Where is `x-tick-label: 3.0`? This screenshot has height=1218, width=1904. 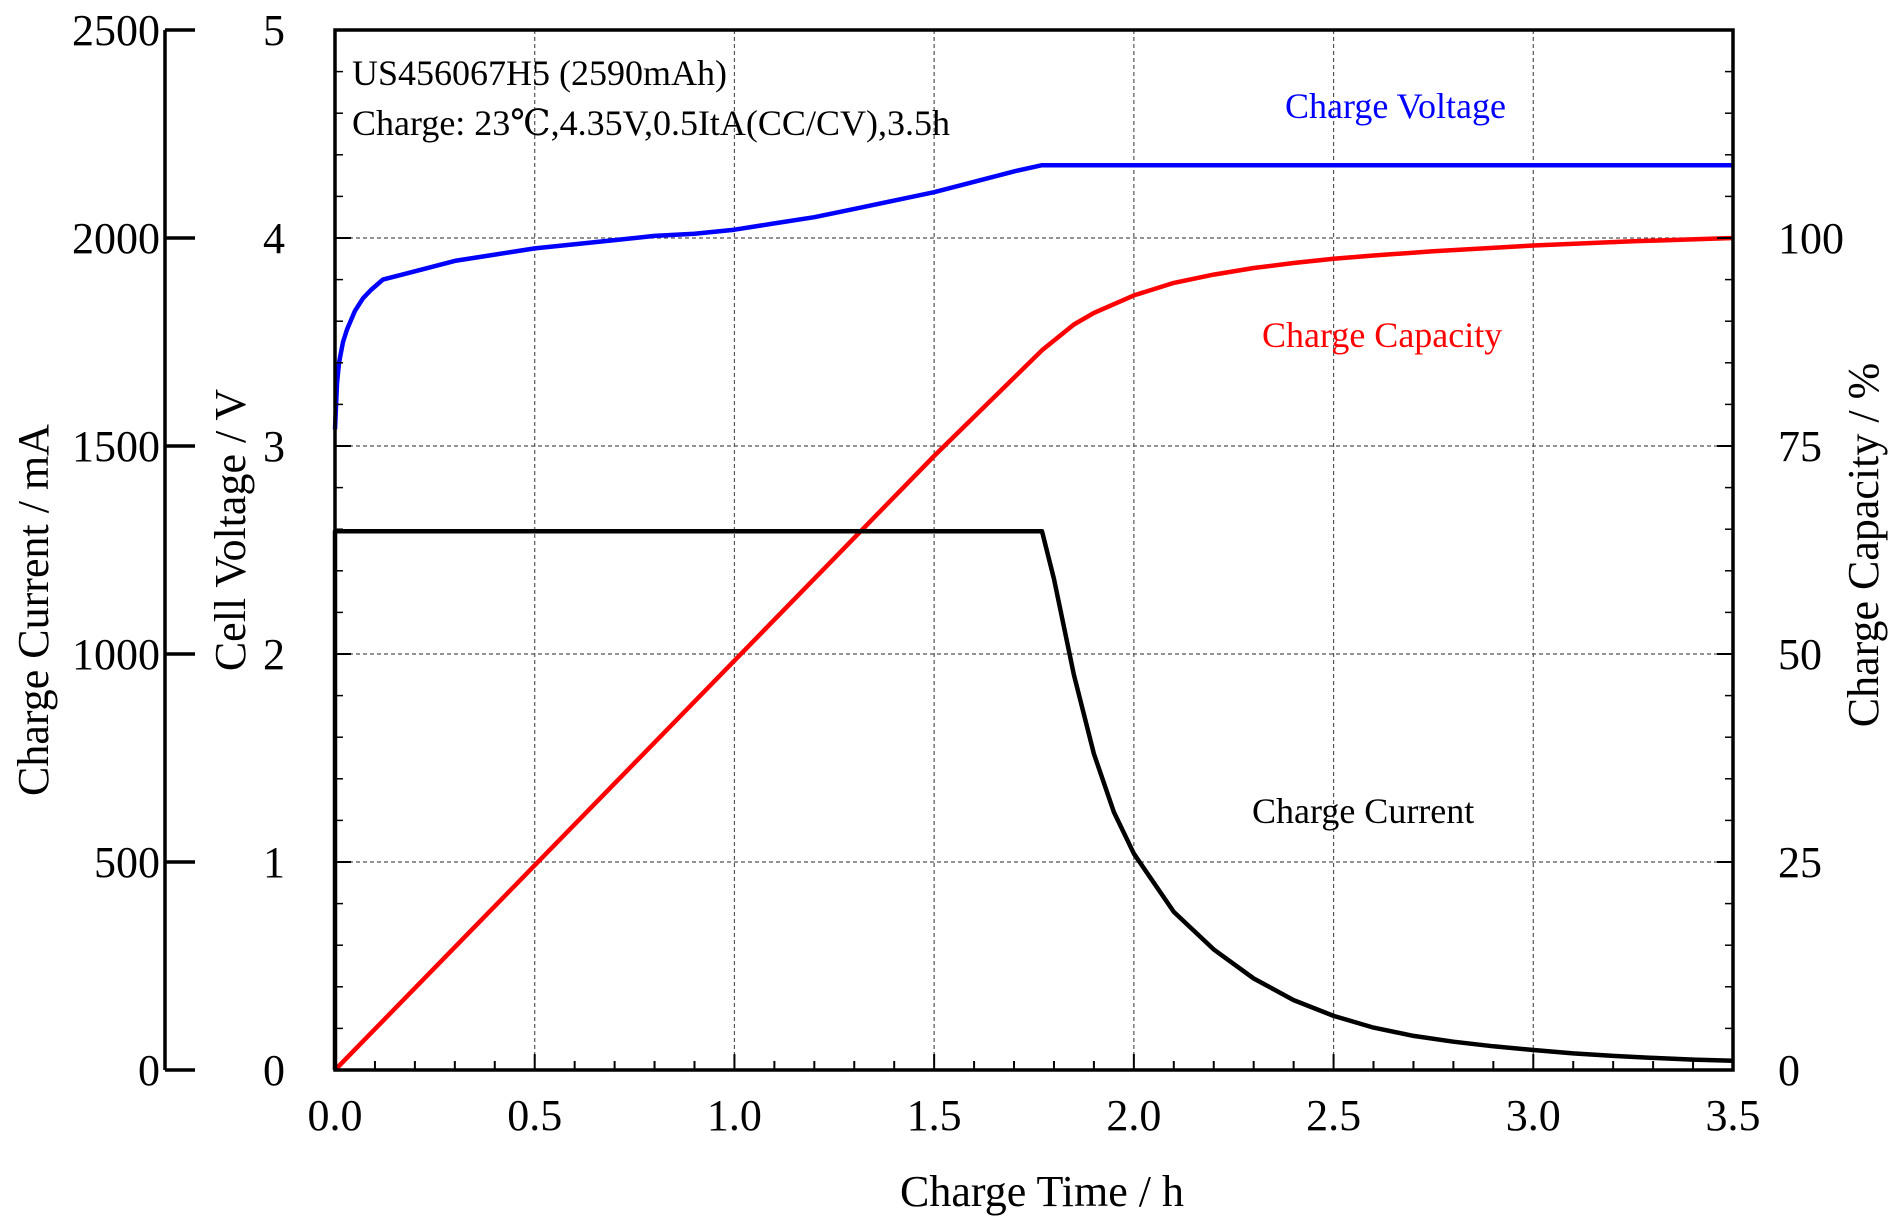 x-tick-label: 3.0 is located at coordinates (1533, 1115).